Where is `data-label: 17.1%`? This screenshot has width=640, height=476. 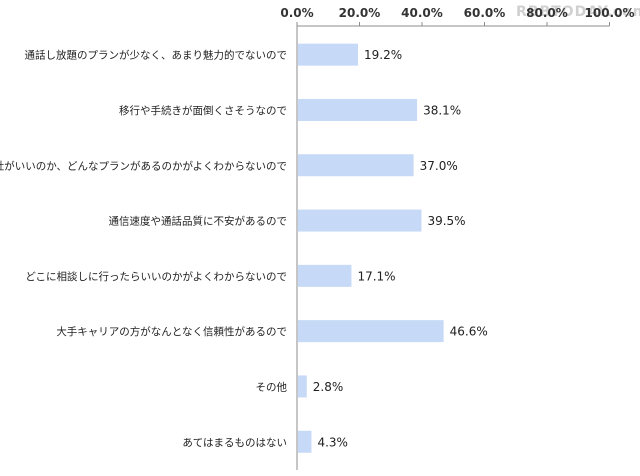 data-label: 17.1% is located at coordinates (376, 276).